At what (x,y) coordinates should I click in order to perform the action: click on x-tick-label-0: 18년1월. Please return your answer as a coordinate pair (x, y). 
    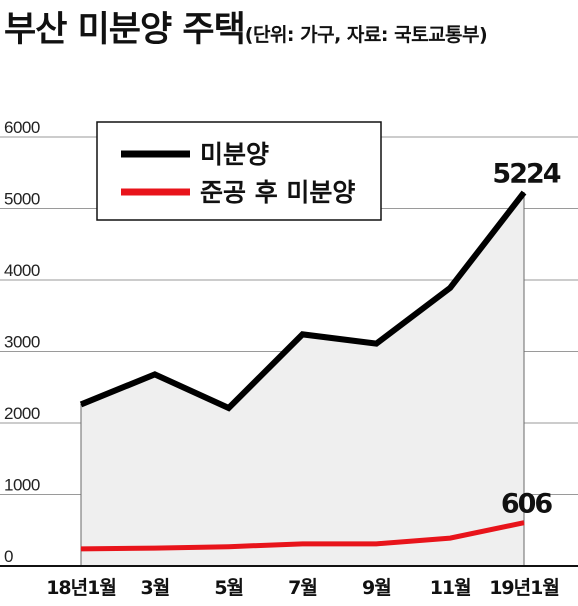
    Looking at the image, I should click on (81, 588).